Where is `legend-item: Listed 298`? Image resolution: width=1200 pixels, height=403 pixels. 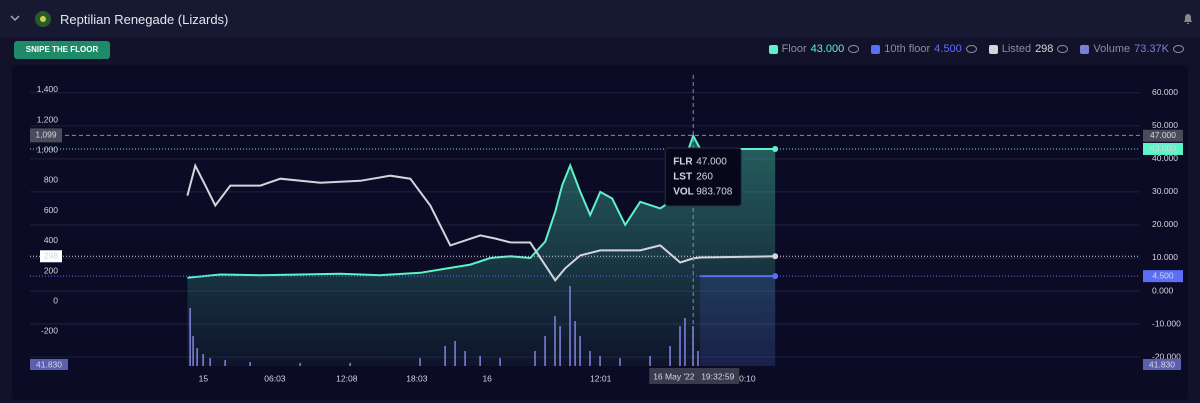
legend-item: Listed 298 is located at coordinates (1028, 49).